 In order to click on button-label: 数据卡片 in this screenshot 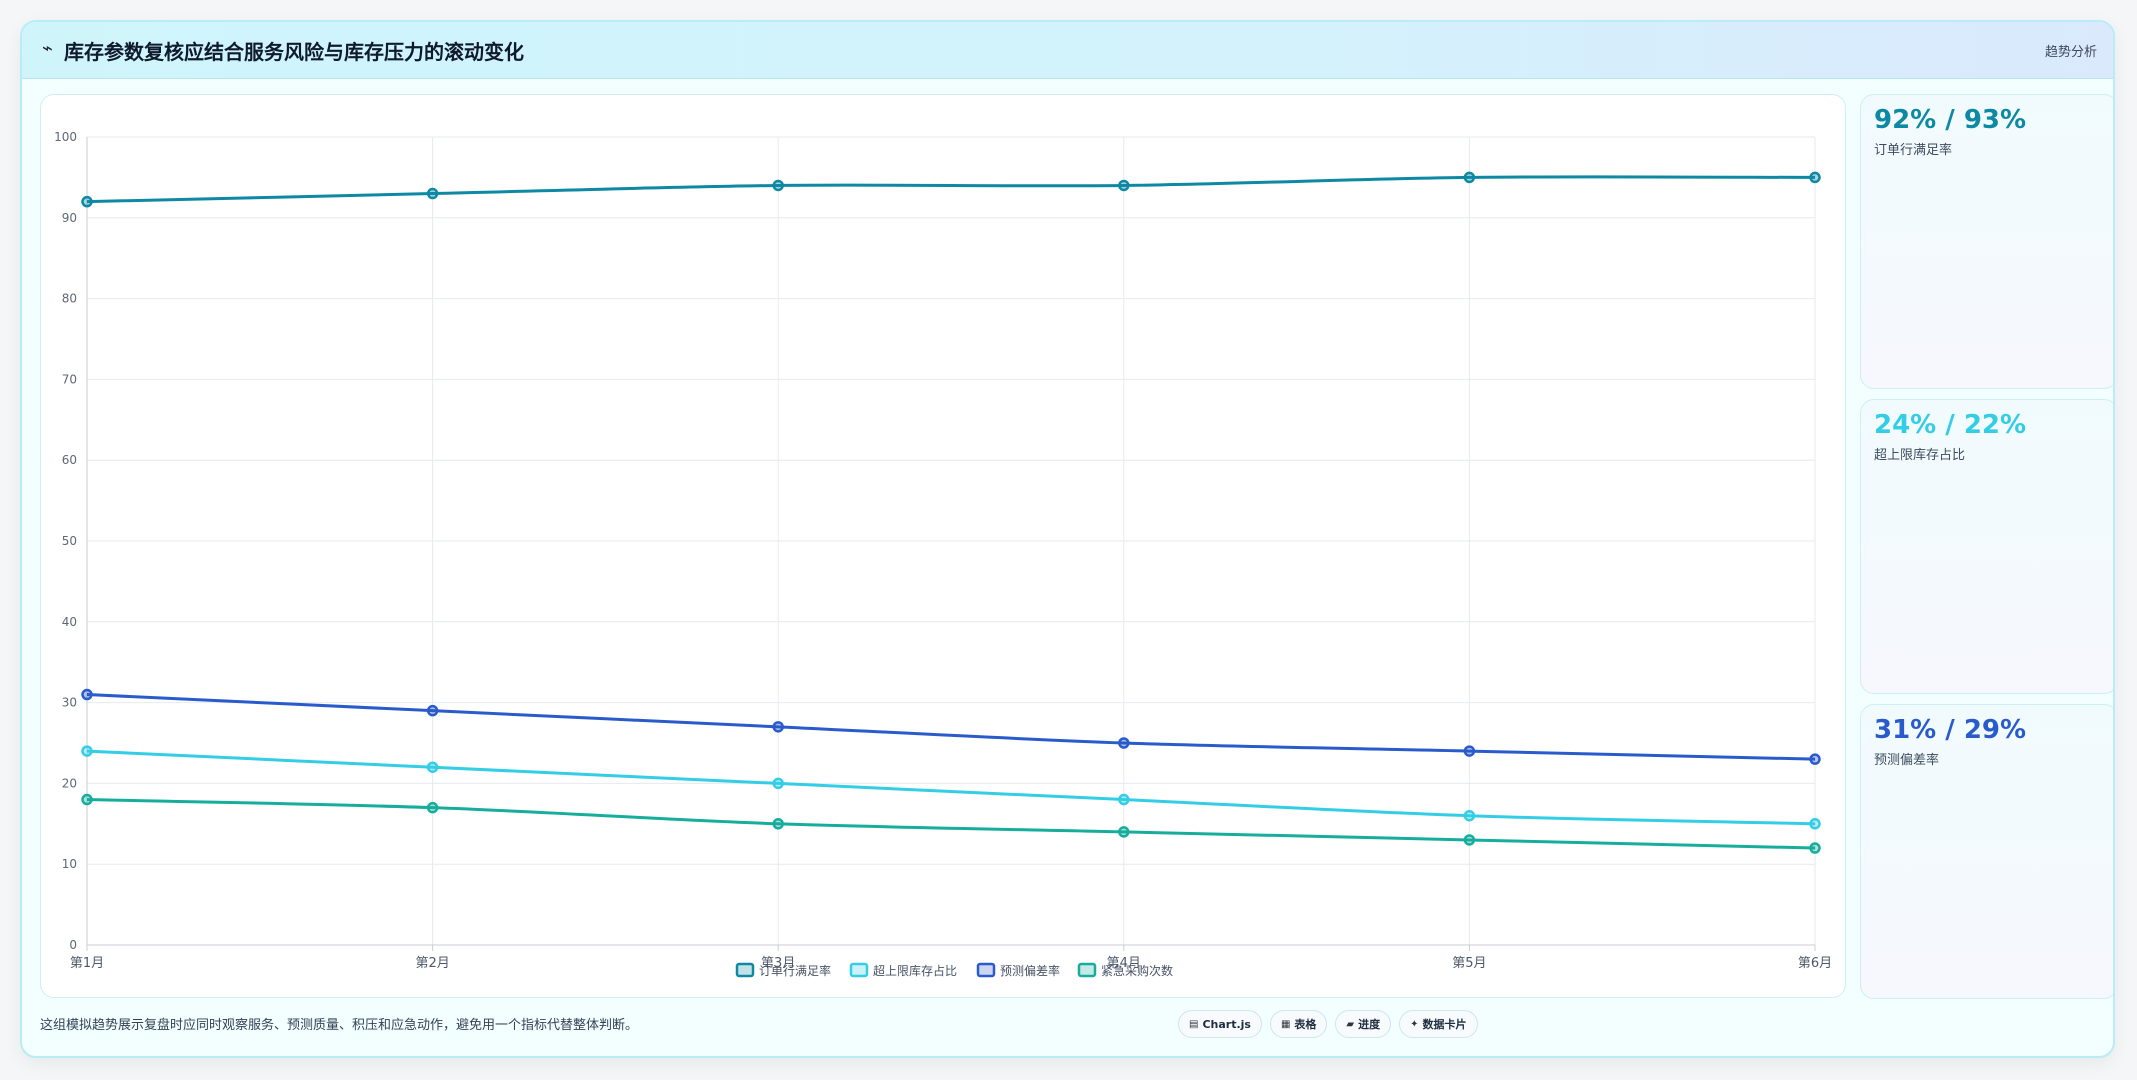, I will do `click(1444, 1024)`.